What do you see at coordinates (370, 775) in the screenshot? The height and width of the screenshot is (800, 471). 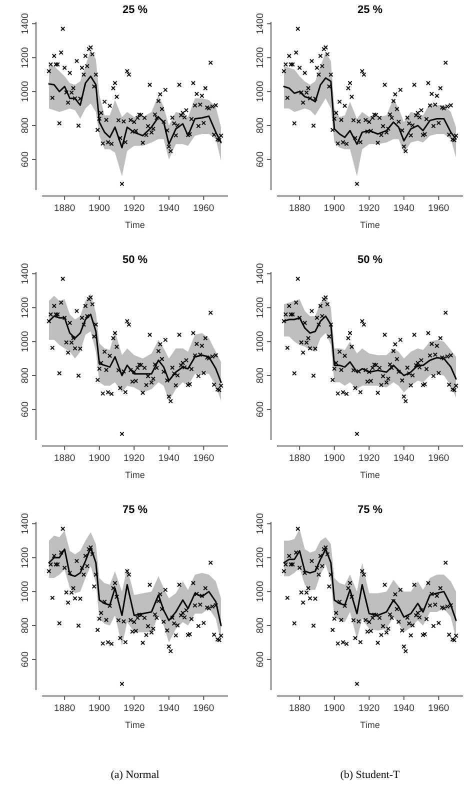 I see `text: (b) Student-T` at bounding box center [370, 775].